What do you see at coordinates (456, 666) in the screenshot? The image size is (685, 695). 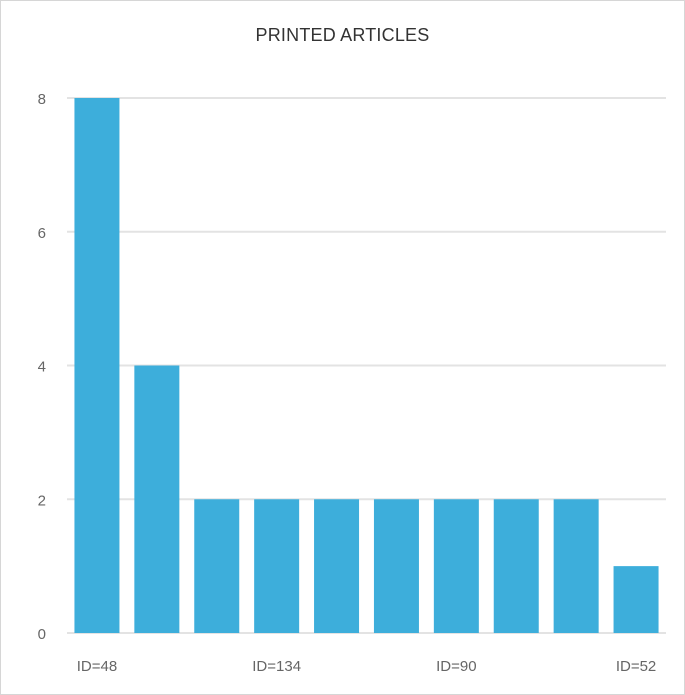 I see `x-tick-label: ID=90` at bounding box center [456, 666].